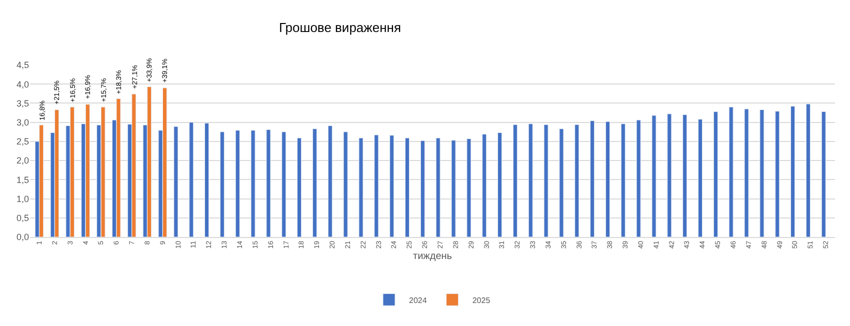  Describe the element at coordinates (22, 218) in the screenshot. I see `y-tick-label: 0,5` at that location.